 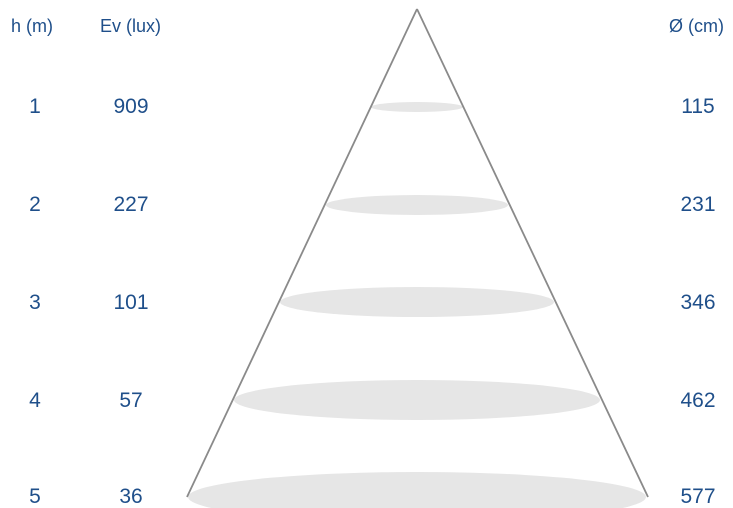 What do you see at coordinates (35, 106) in the screenshot?
I see `height-value: 1` at bounding box center [35, 106].